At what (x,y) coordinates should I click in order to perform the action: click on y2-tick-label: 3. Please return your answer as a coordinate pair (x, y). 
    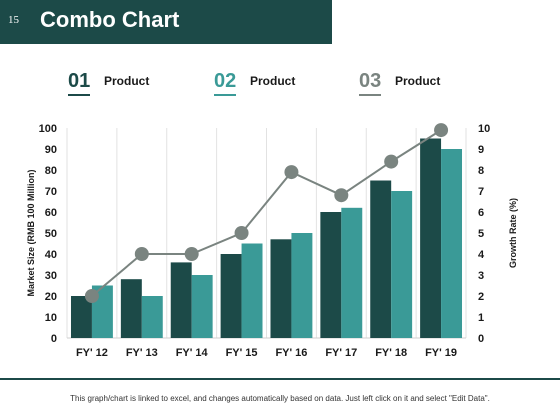
    Looking at the image, I should click on (481, 276).